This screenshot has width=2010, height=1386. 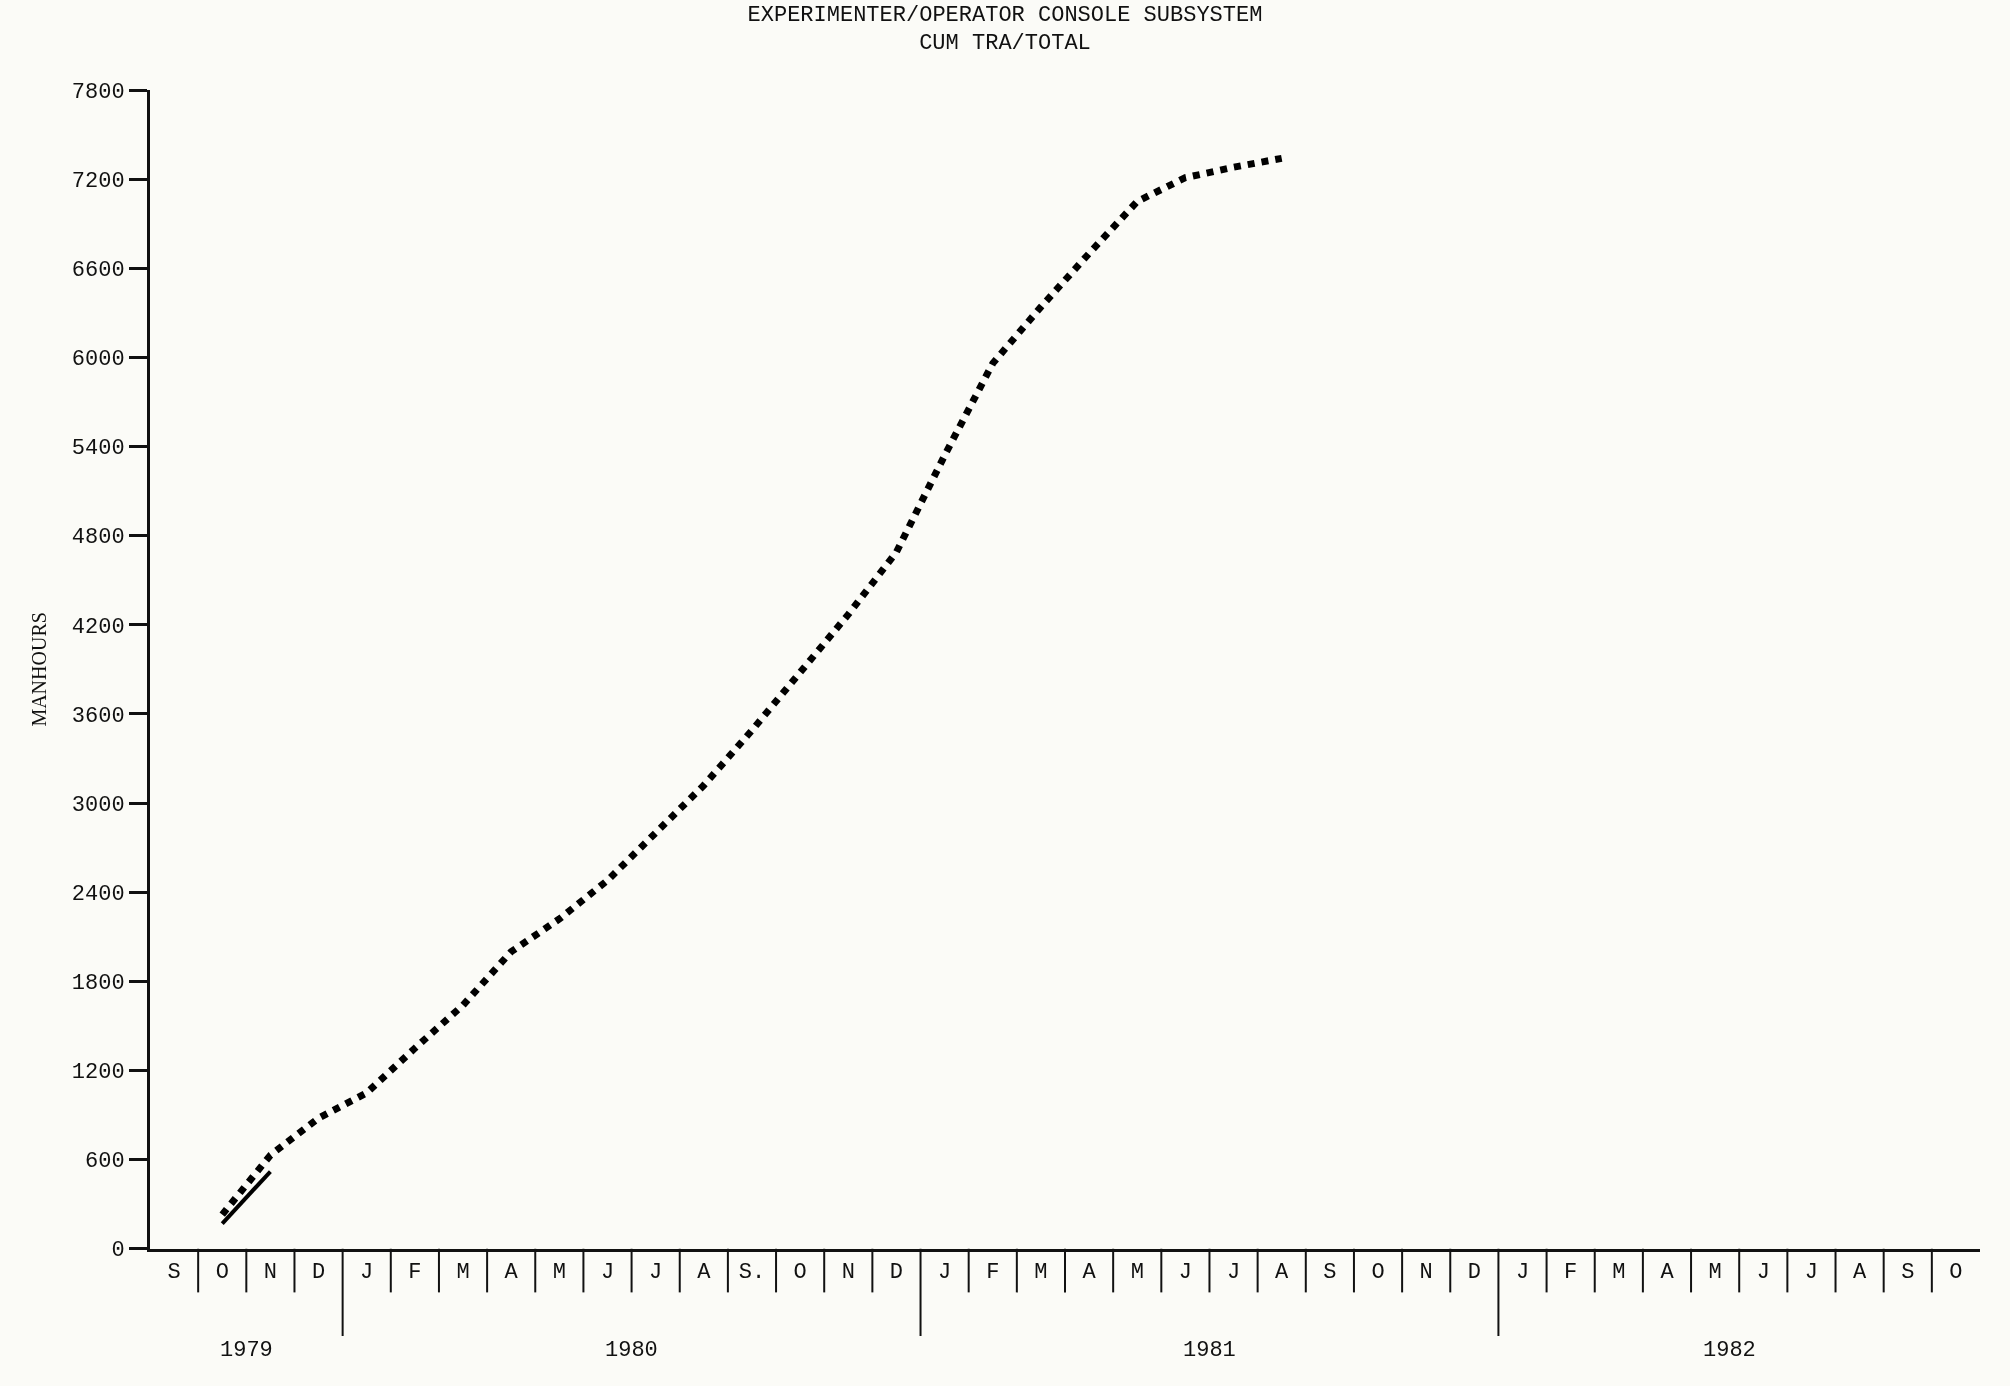 I want to click on y-tick-label: 4800, so click(x=98, y=538).